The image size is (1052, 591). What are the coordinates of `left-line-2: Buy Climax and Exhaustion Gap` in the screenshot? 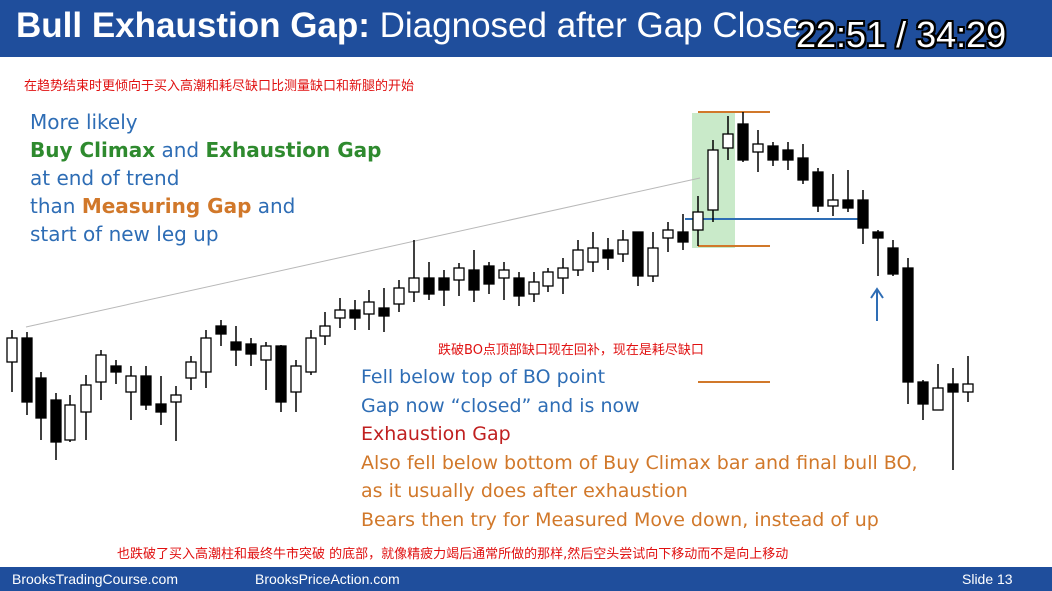 It's located at (205, 150).